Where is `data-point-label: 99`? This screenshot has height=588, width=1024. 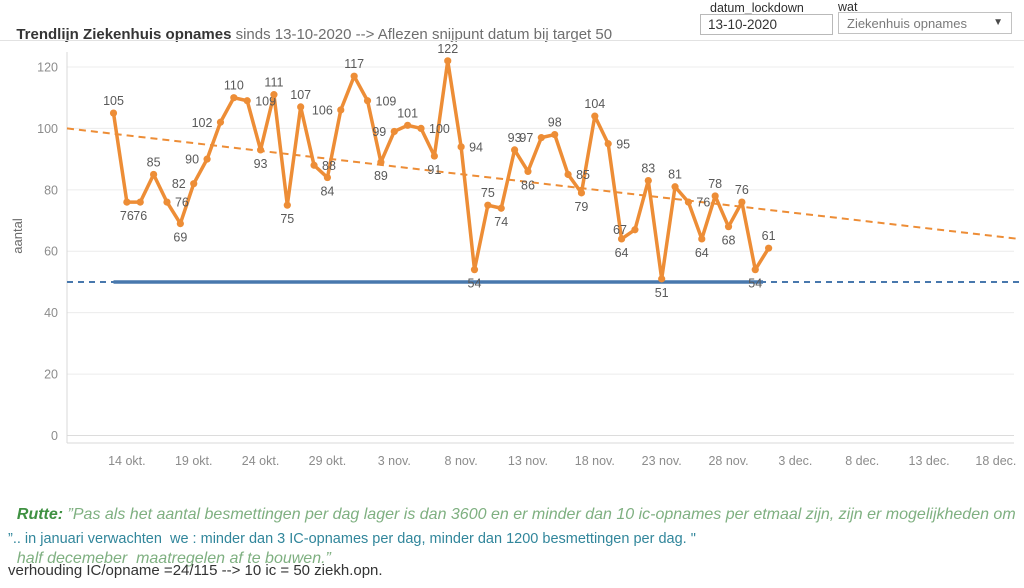 data-point-label: 99 is located at coordinates (379, 132).